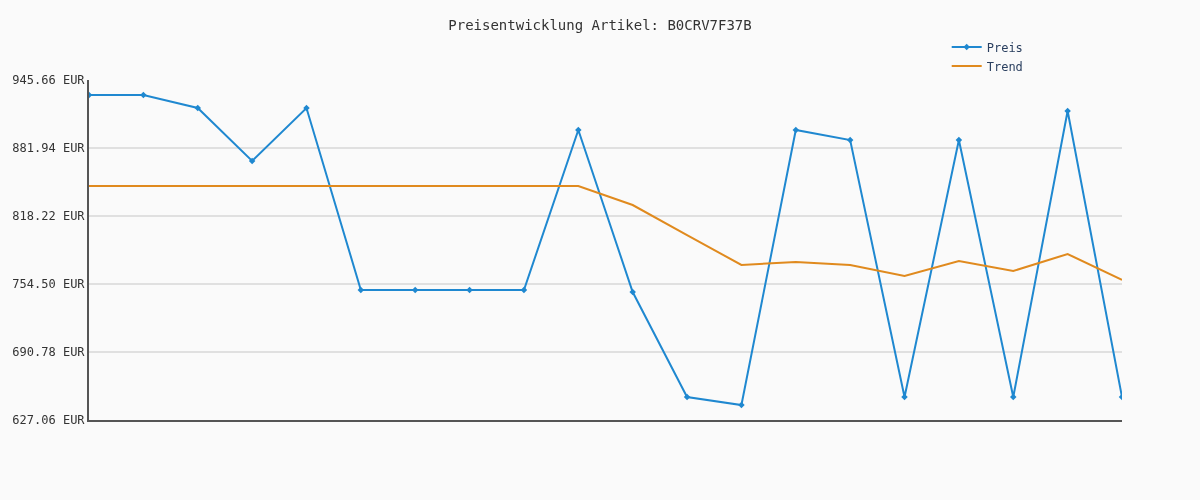 Image resolution: width=1200 pixels, height=500 pixels. I want to click on y-tick-label: 754.50 EUR, so click(49, 284).